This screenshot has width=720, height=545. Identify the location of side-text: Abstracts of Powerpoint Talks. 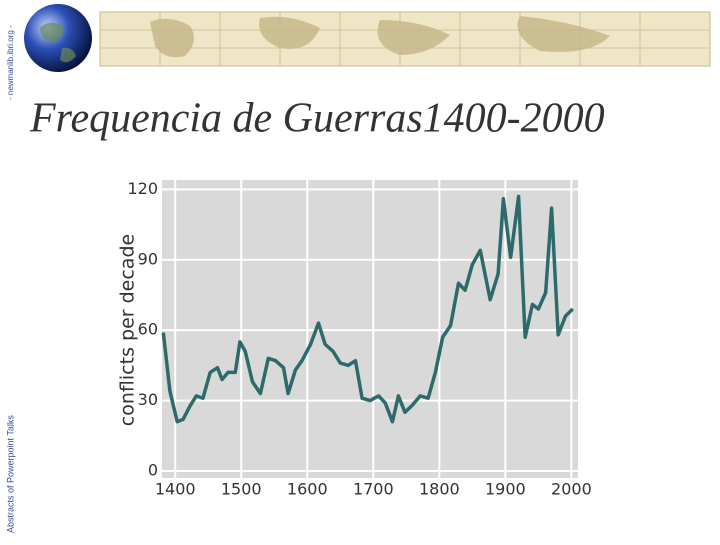
(10, 474).